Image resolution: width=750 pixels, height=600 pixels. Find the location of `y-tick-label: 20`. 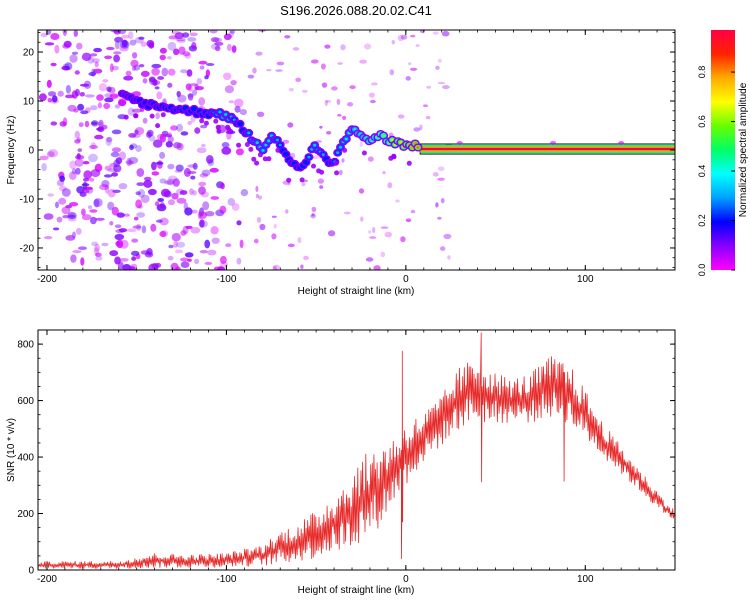

y-tick-label: 20 is located at coordinates (29, 53).